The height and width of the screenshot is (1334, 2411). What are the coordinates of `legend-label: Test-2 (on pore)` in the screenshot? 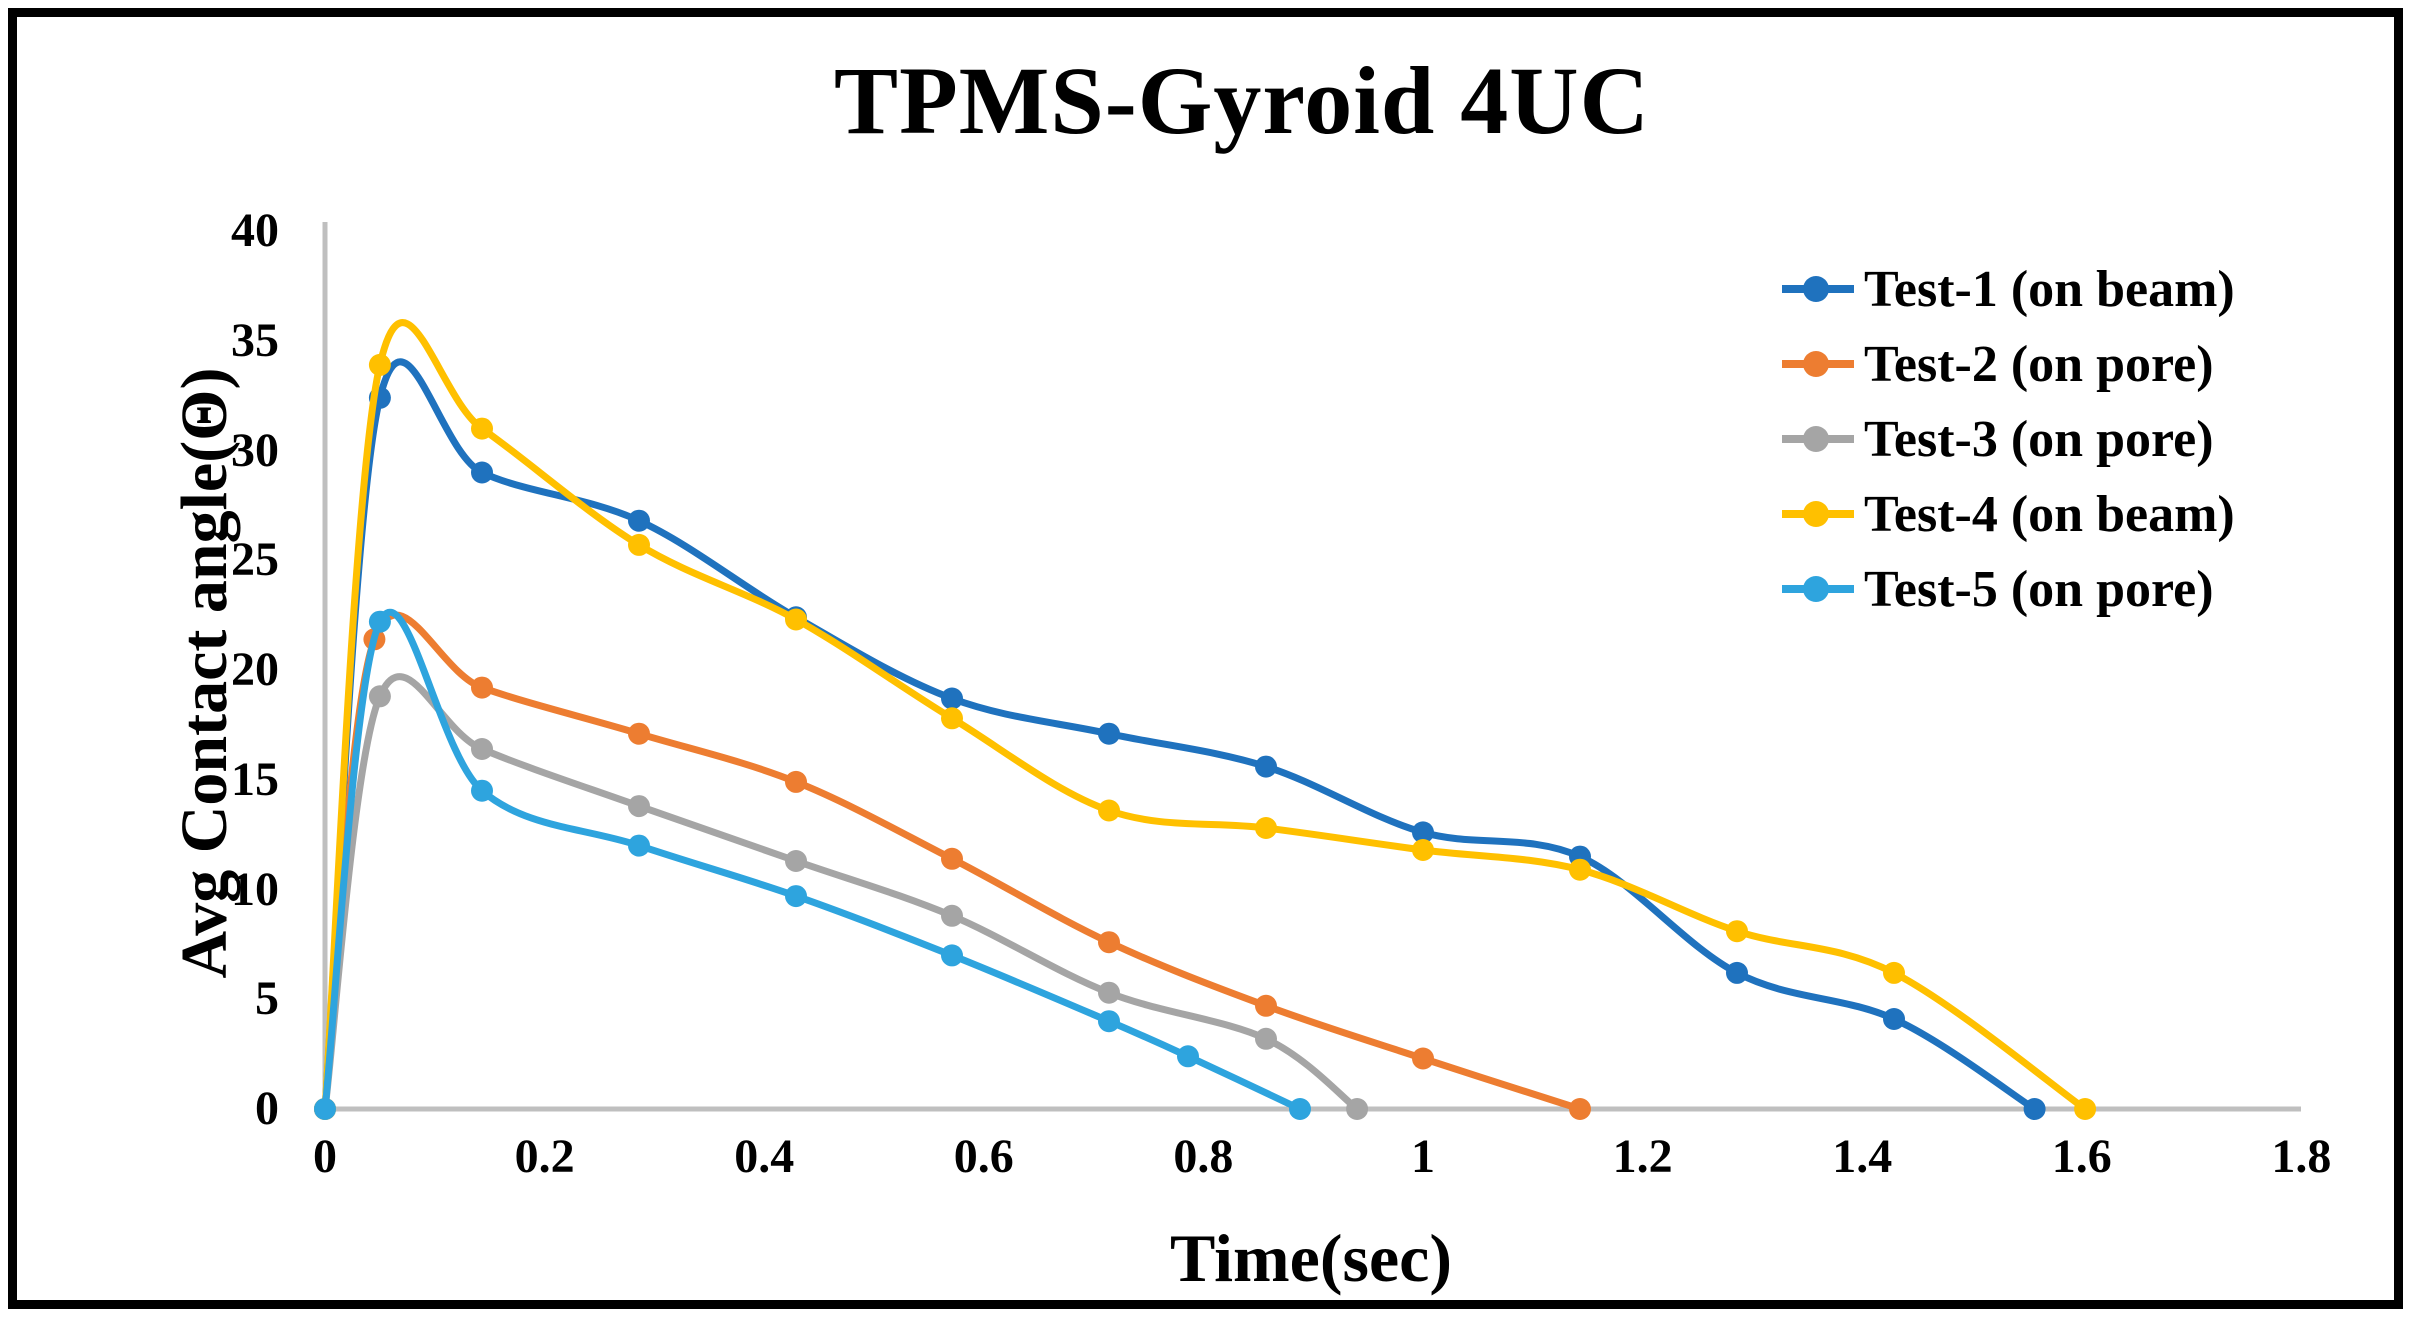 It's located at (2039, 364).